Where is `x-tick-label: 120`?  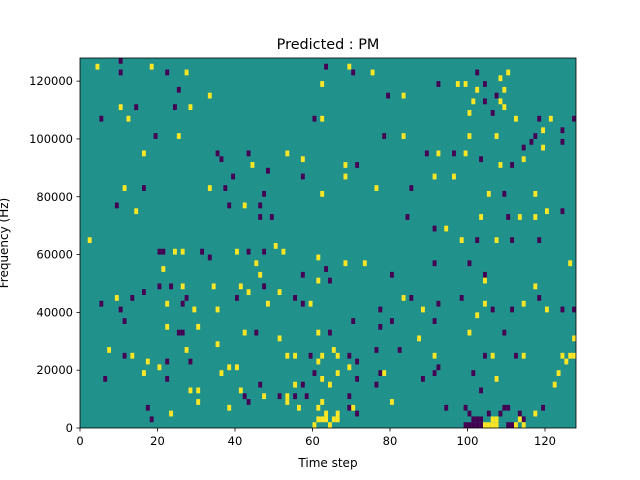
x-tick-label: 120 is located at coordinates (545, 441).